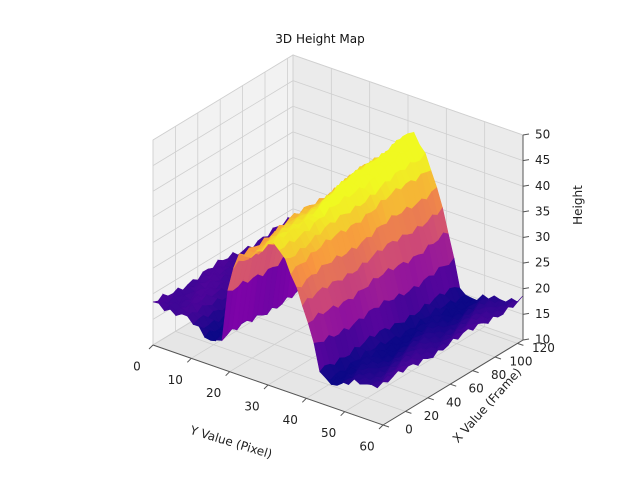 This screenshot has width=640, height=480. Describe the element at coordinates (498, 375) in the screenshot. I see `y-tick-label: 80` at that location.